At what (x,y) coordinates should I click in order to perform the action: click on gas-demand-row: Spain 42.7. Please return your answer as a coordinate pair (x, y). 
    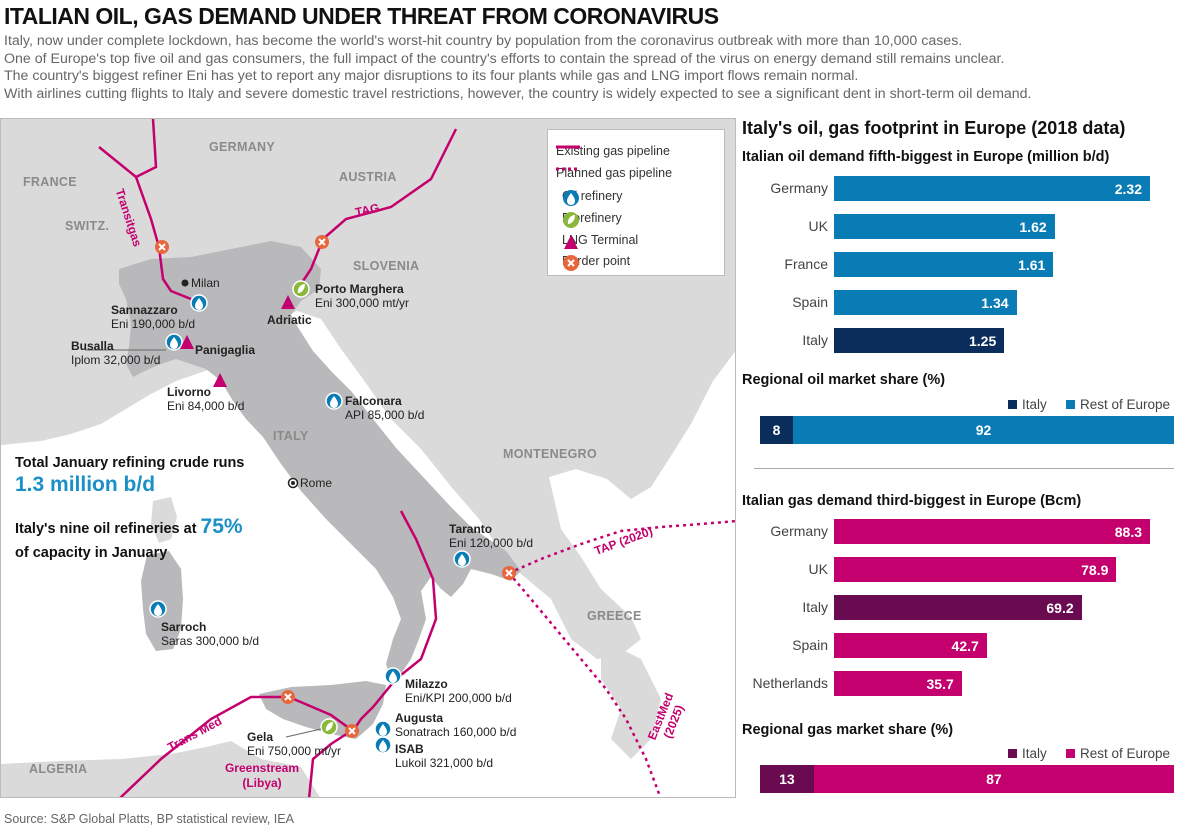
    Looking at the image, I should click on (969, 645).